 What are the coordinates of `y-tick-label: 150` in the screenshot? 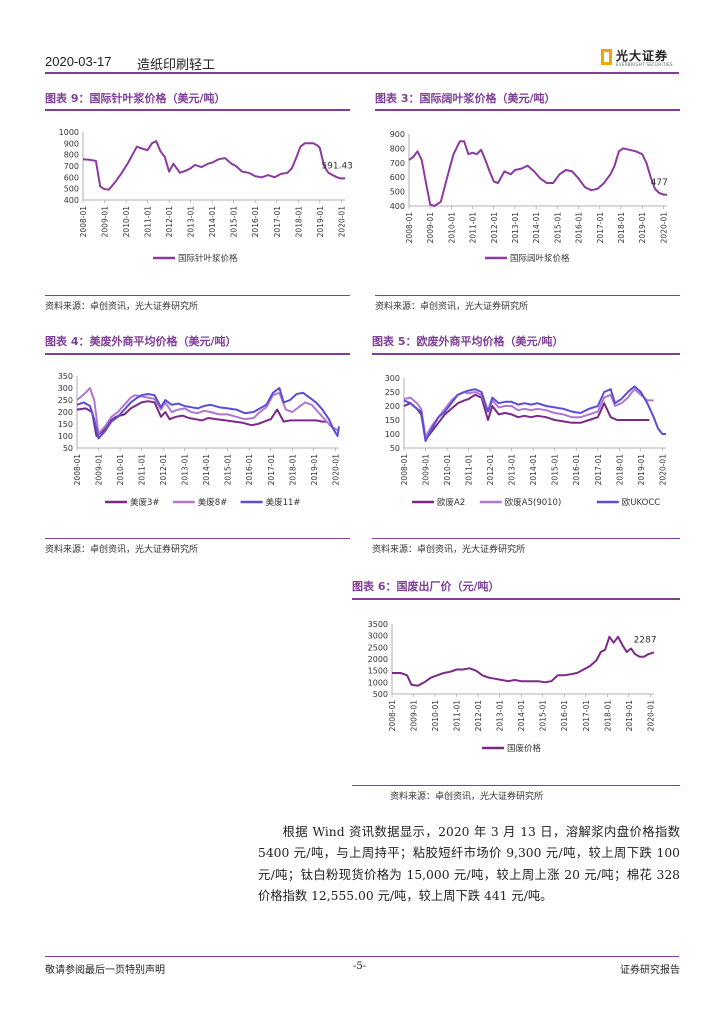 It's located at (65, 424).